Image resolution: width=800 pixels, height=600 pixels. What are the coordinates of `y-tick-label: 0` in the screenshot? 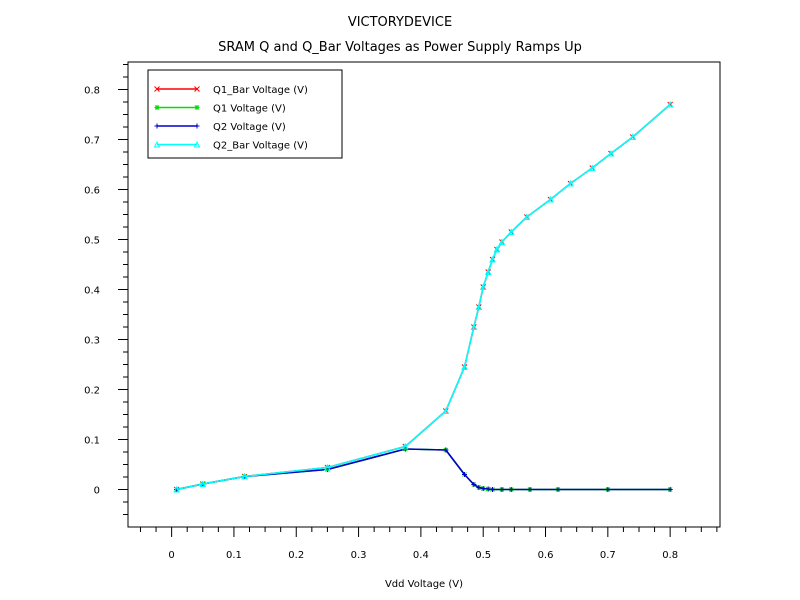 It's located at (97, 491).